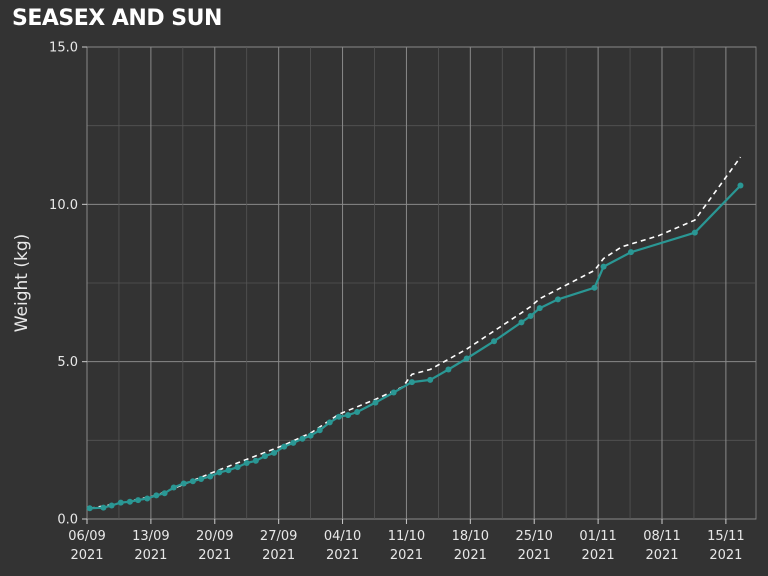 This screenshot has height=576, width=768. Describe the element at coordinates (278, 536) in the screenshot. I see `x-tick-label: 27/09` at that location.